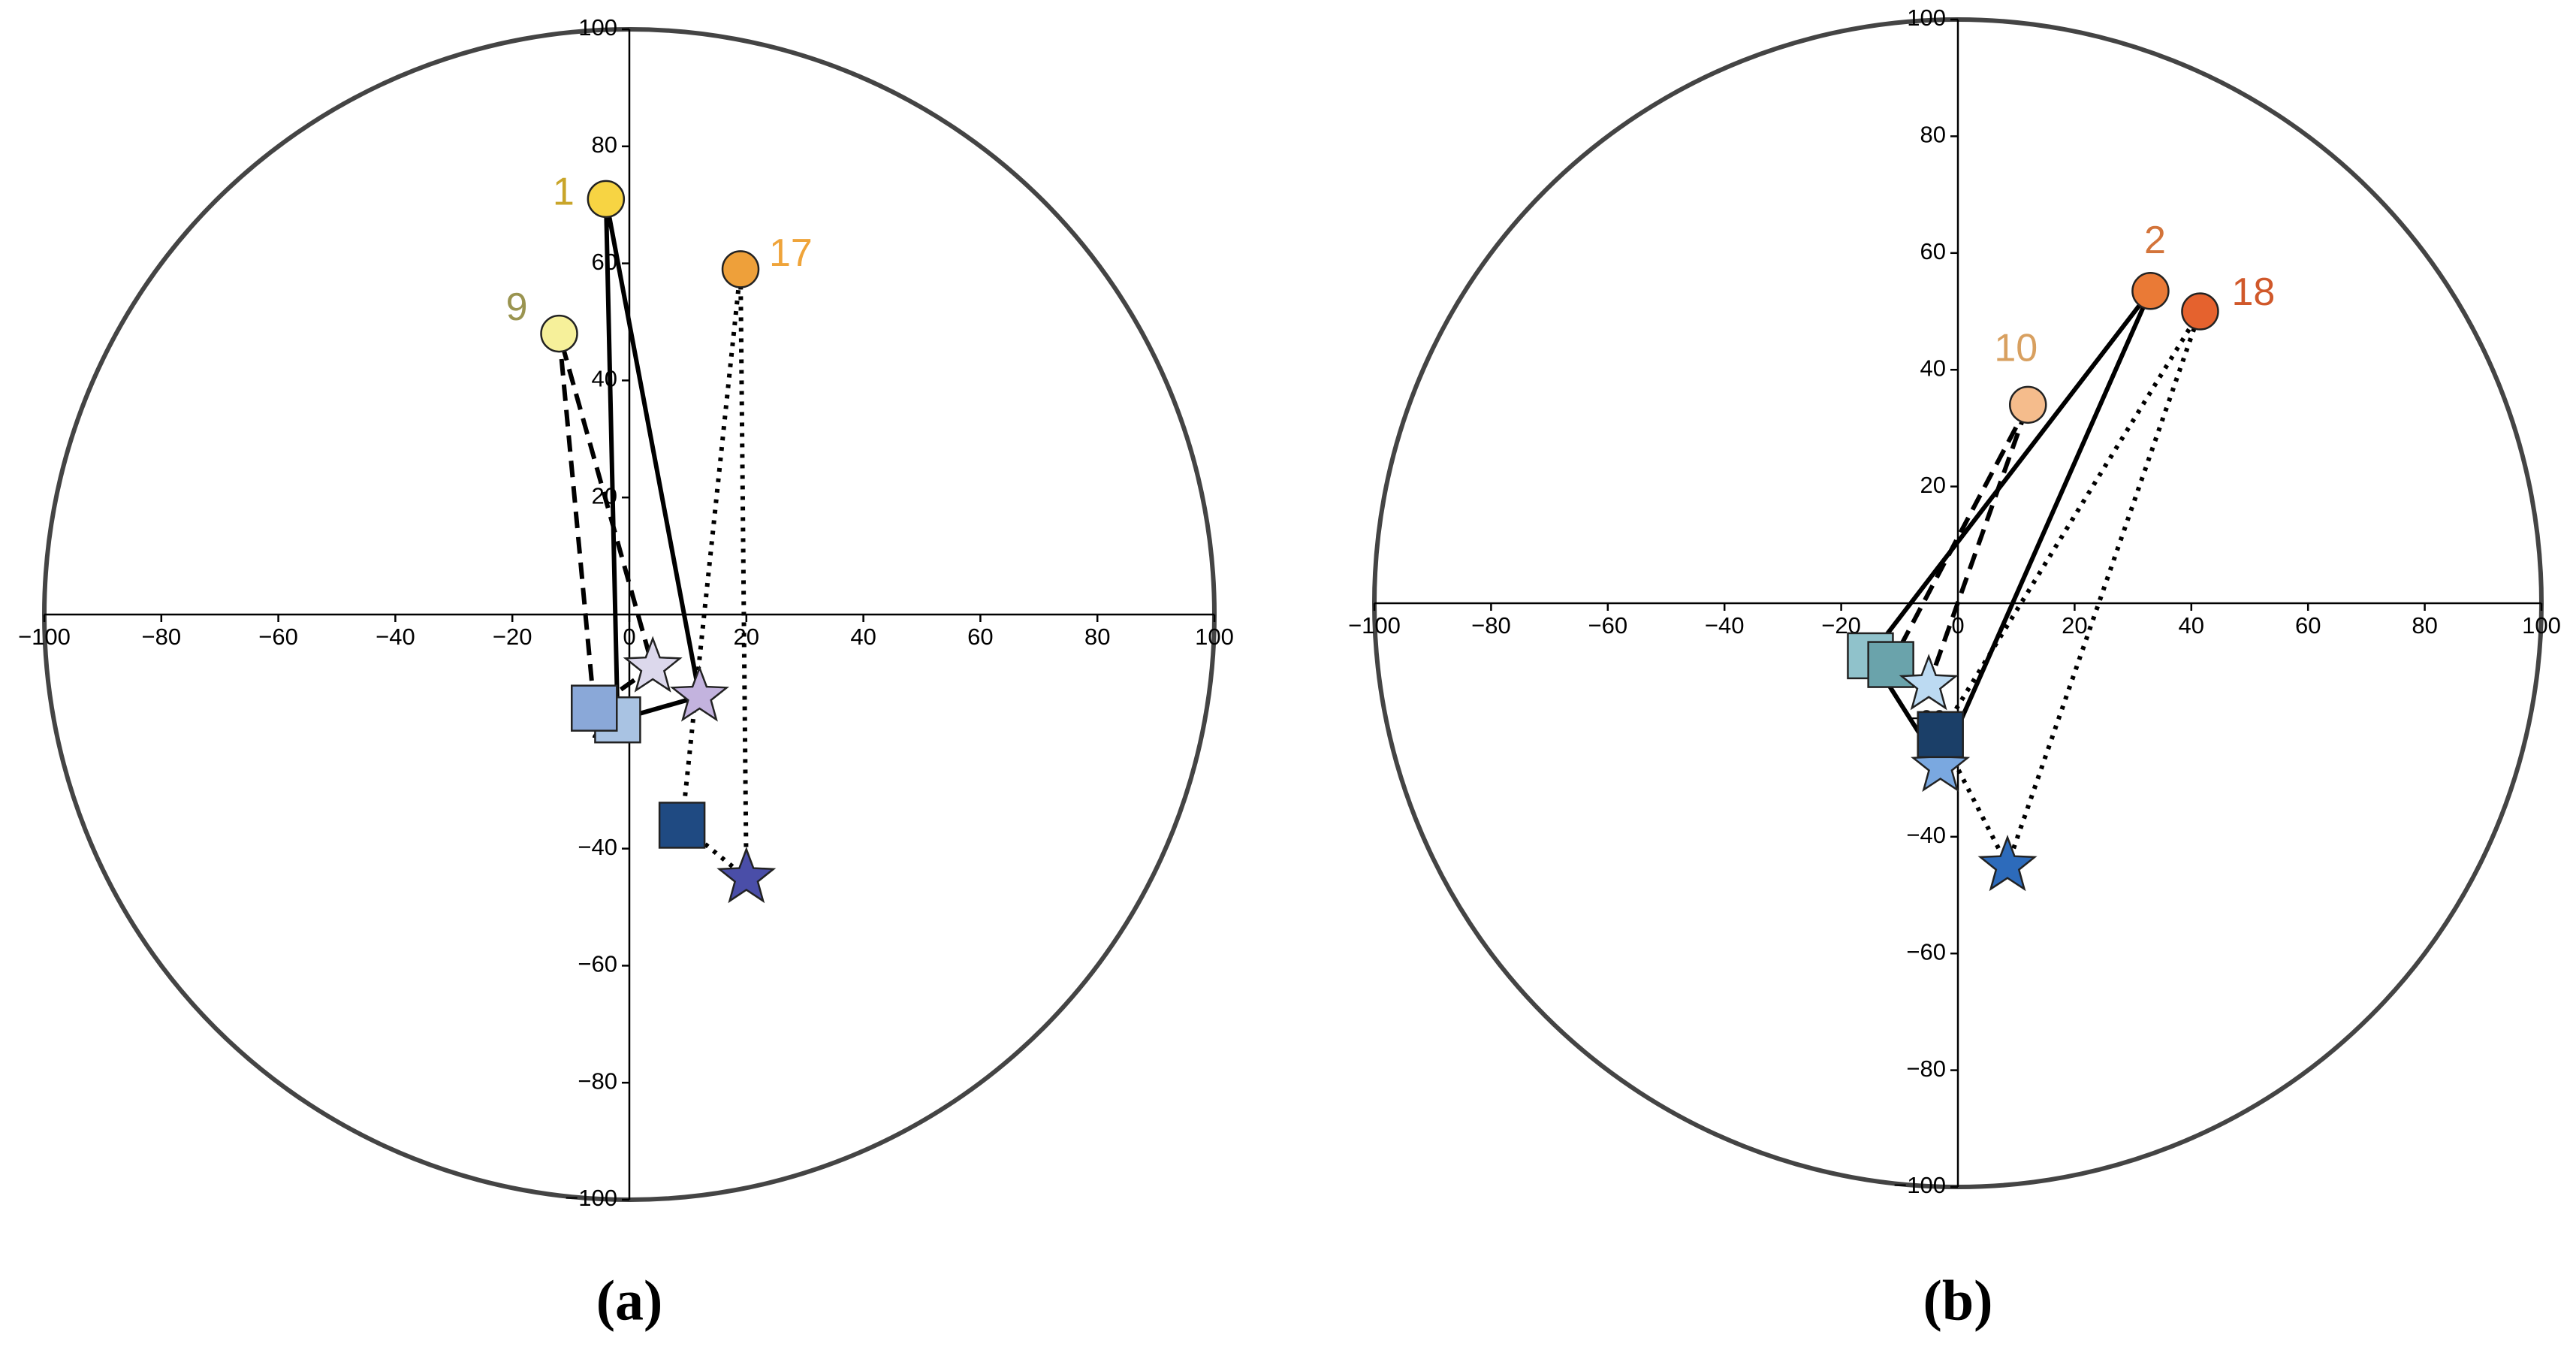  What do you see at coordinates (791, 253) in the screenshot?
I see `point-label: 17` at bounding box center [791, 253].